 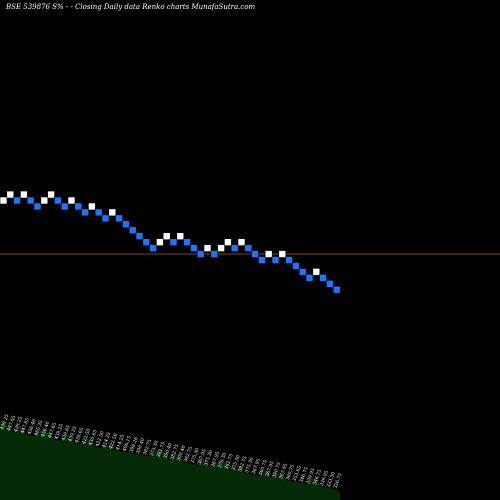 What do you see at coordinates (331, 479) in the screenshot?
I see `brick-price-label: 333.30` at bounding box center [331, 479].